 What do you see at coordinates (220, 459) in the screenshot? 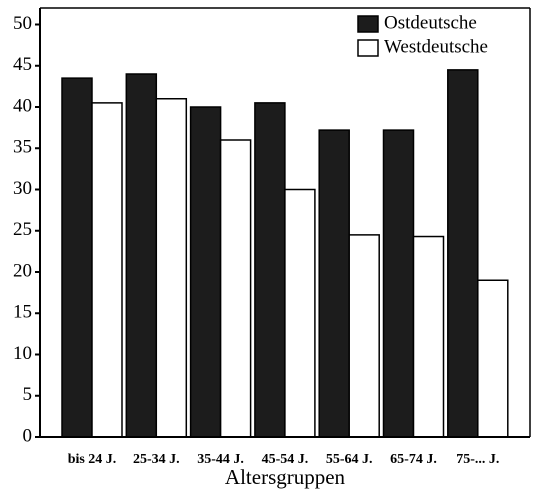
I see `x-tick-label: 35-44 J.` at bounding box center [220, 459].